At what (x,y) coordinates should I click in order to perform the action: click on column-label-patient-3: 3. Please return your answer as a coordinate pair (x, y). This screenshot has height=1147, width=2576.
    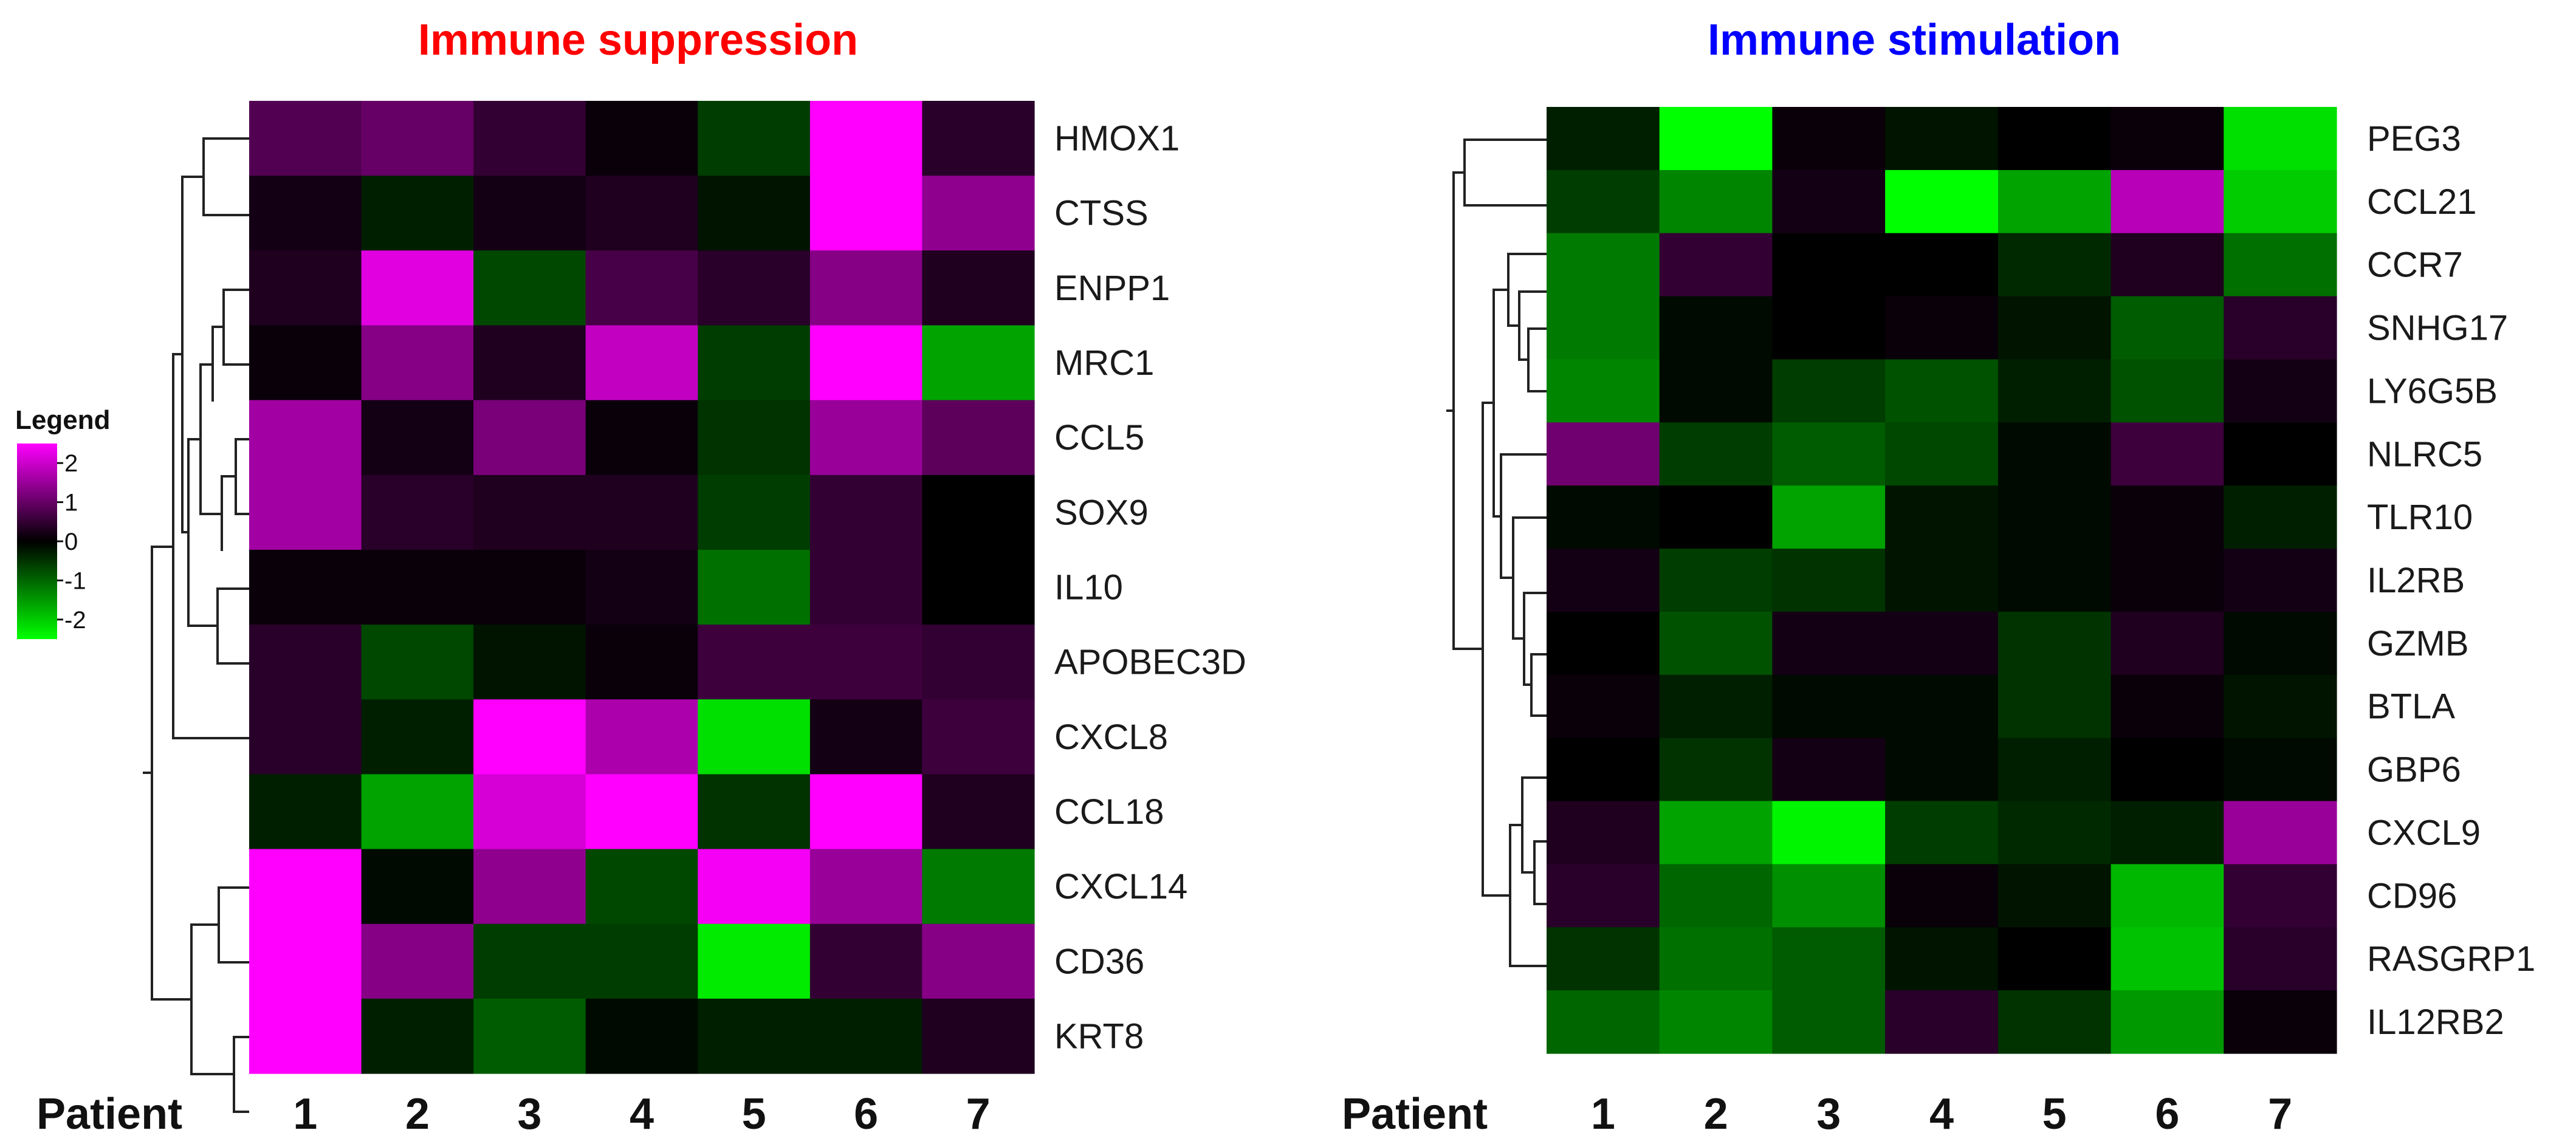
    Looking at the image, I should click on (1828, 1114).